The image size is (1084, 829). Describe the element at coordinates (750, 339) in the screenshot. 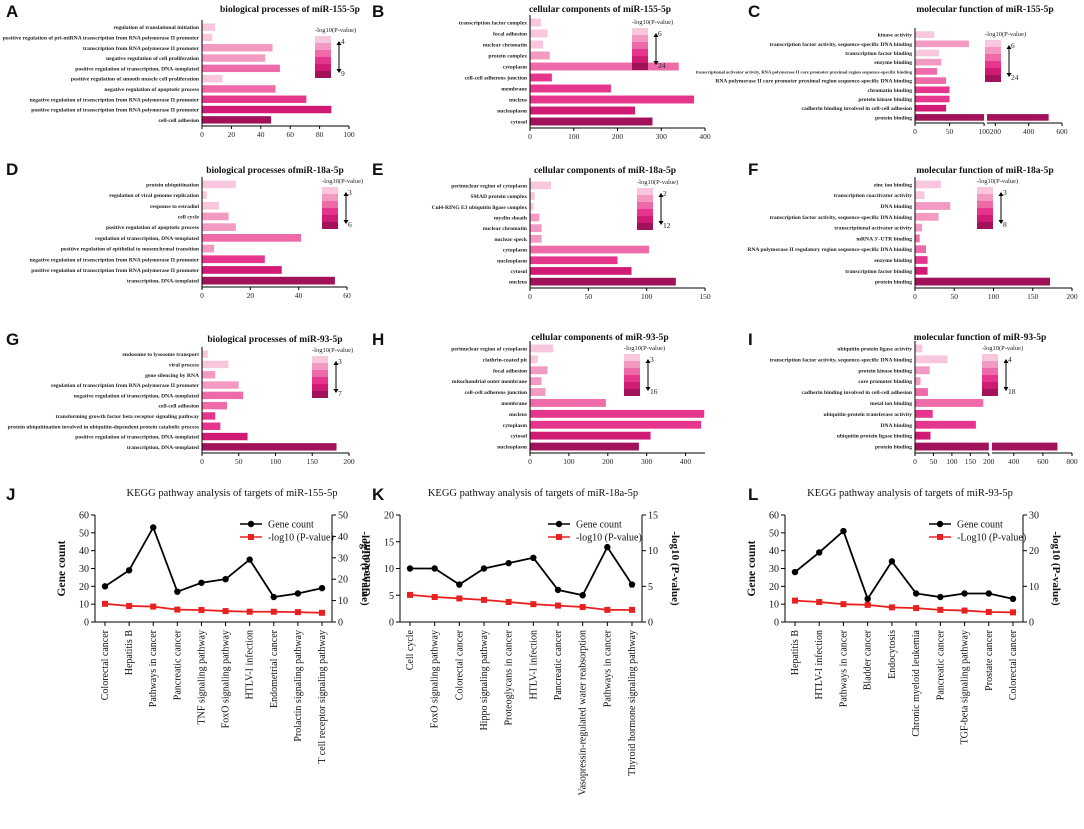

I see `panel-letter: I` at that location.